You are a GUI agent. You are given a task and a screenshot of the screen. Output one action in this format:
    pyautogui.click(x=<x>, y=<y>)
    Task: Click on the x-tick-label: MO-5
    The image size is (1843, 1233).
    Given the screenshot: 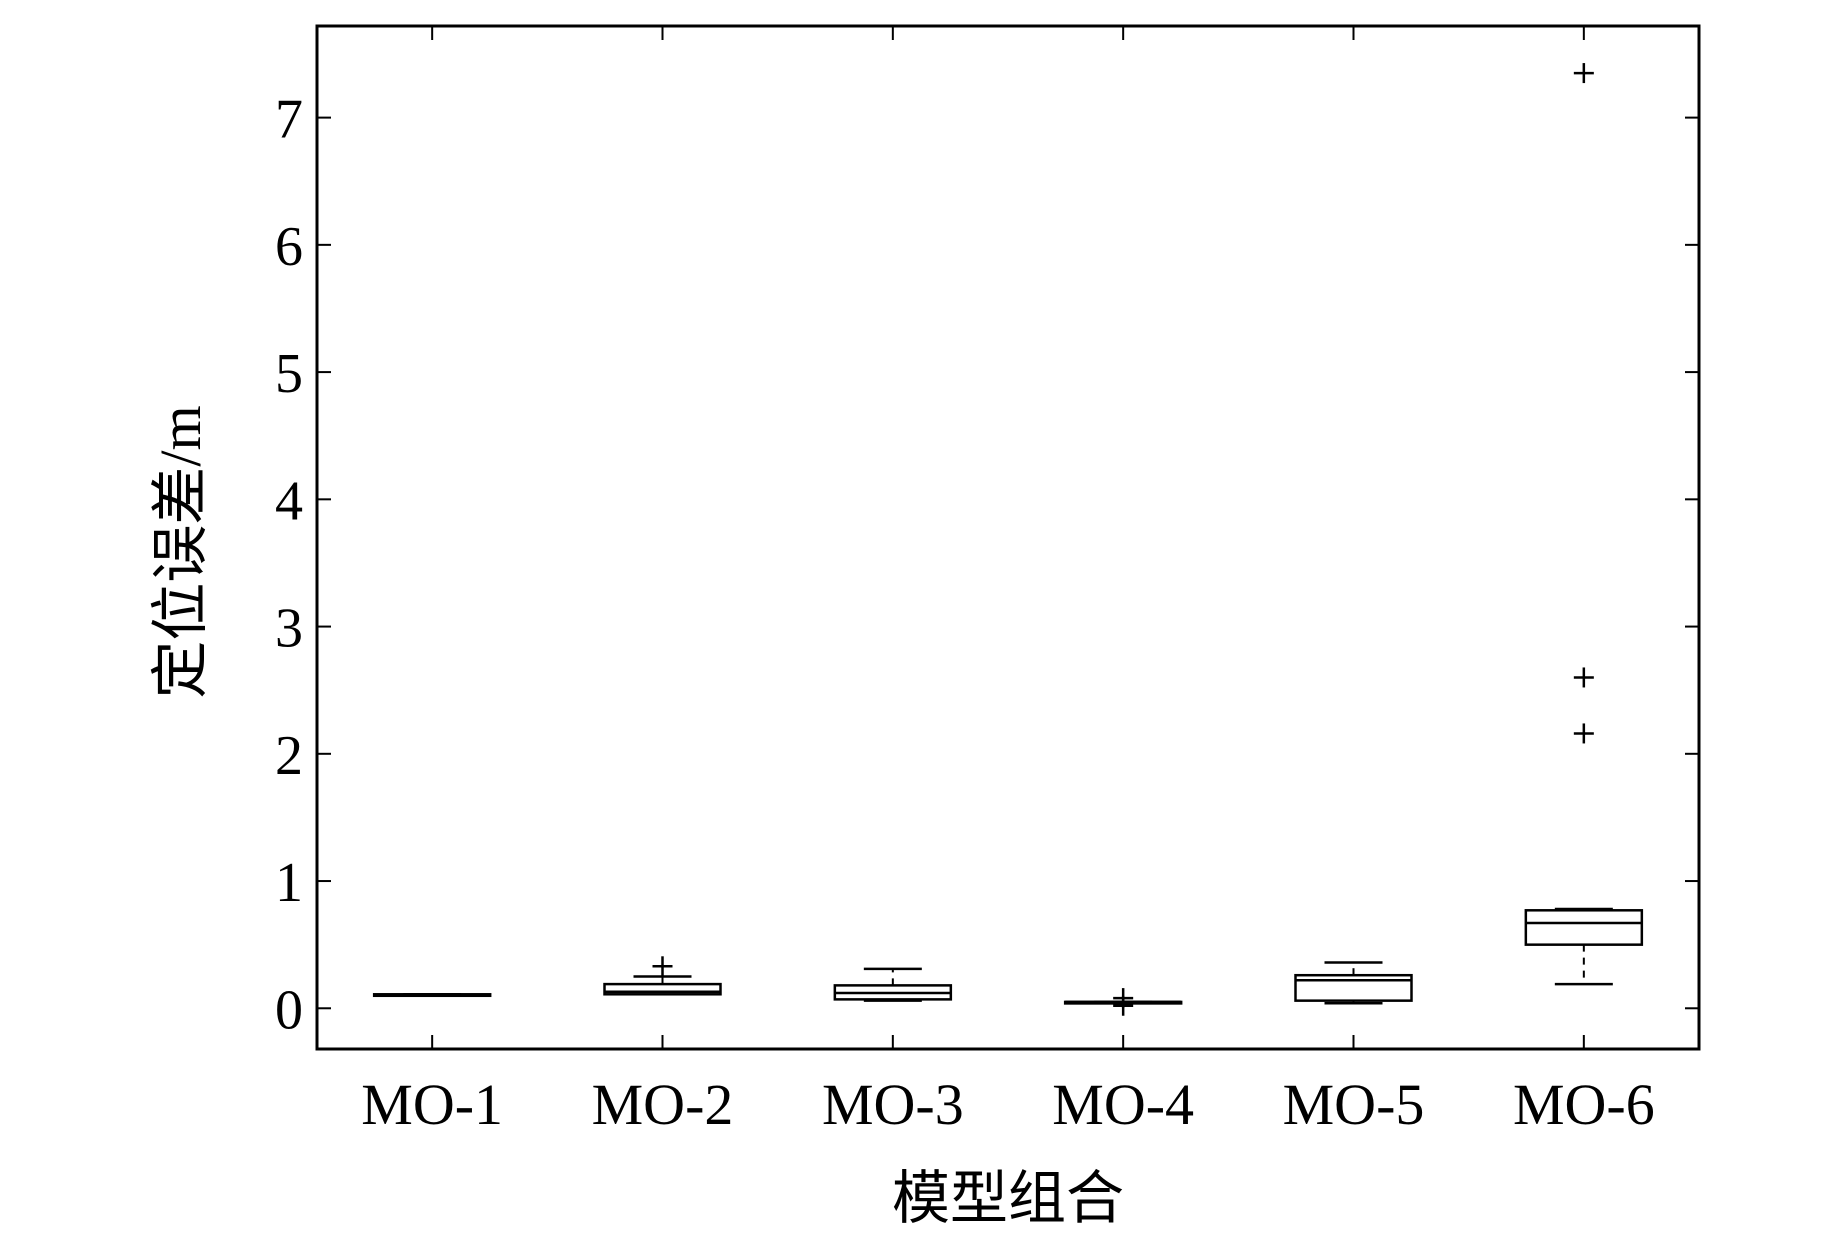 What is the action you would take?
    pyautogui.click(x=1354, y=1104)
    